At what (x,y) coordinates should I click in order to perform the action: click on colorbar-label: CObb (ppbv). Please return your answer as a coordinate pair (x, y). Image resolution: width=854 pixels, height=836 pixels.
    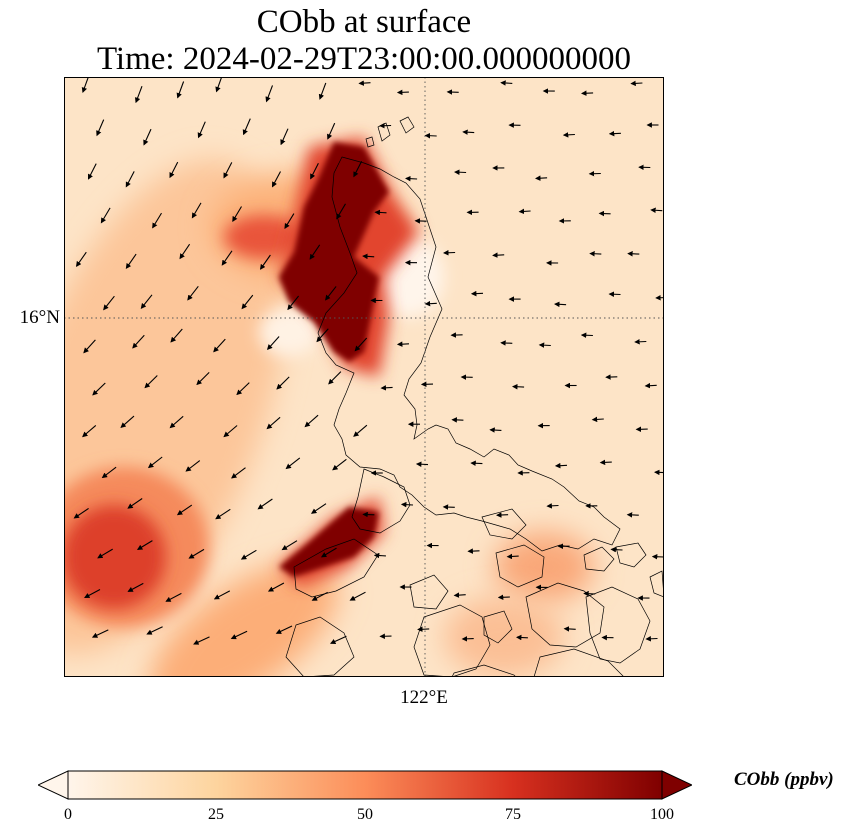
    Looking at the image, I should click on (784, 779).